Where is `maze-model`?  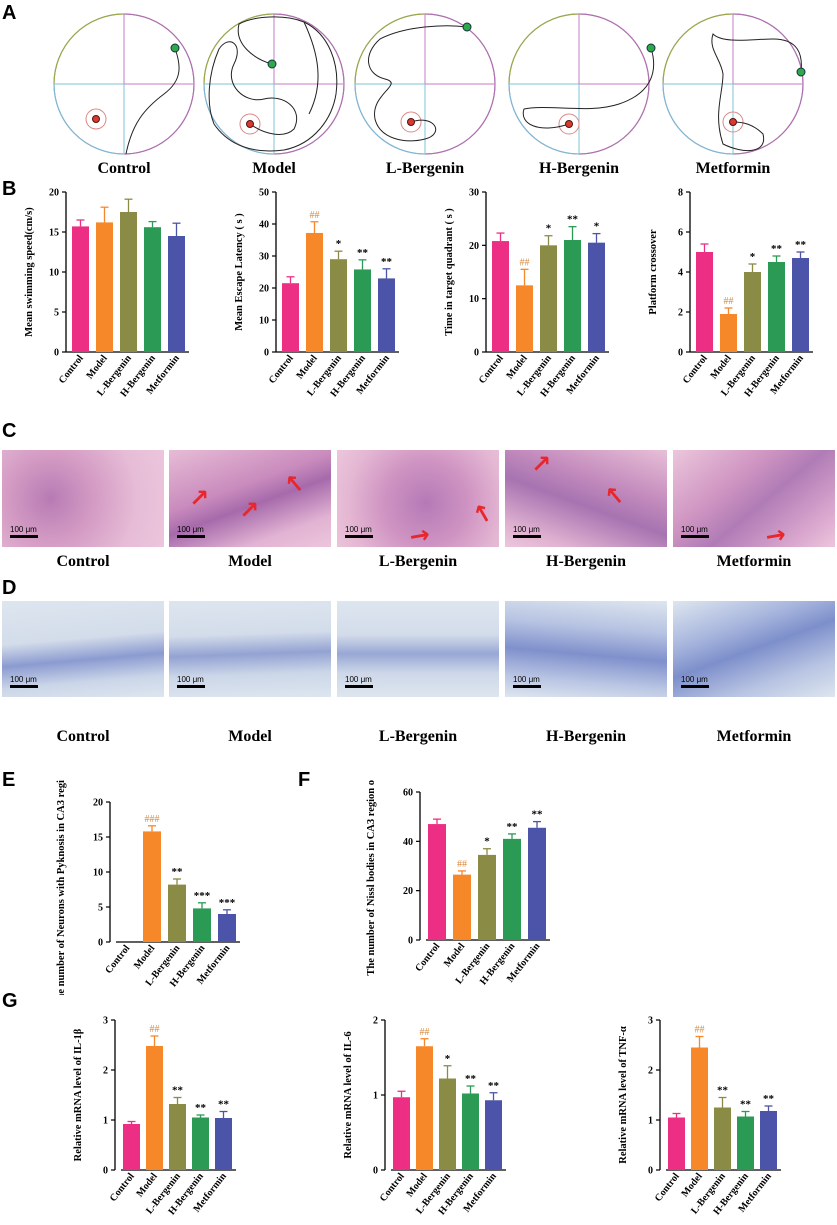 maze-model is located at coordinates (274, 84).